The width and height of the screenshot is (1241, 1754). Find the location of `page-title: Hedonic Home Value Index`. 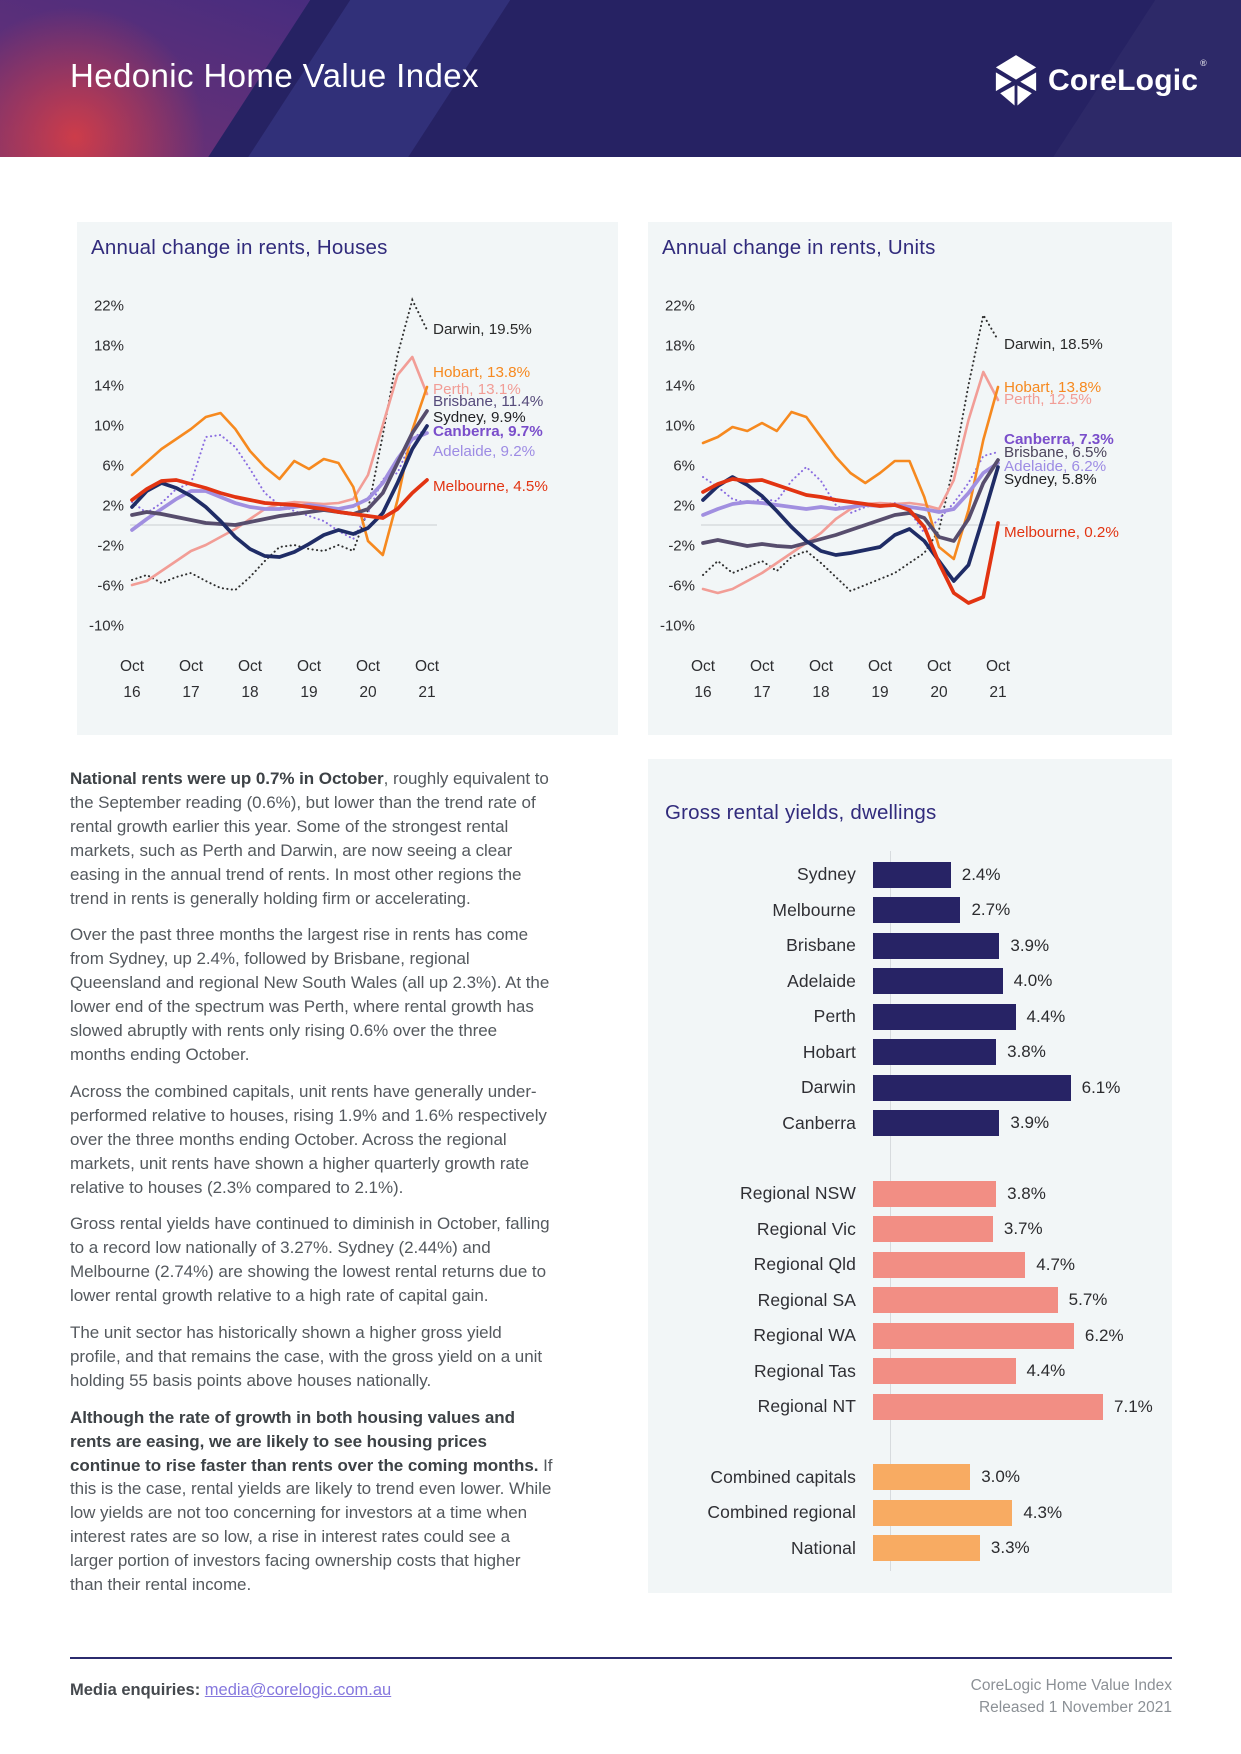

page-title: Hedonic Home Value Index is located at coordinates (274, 75).